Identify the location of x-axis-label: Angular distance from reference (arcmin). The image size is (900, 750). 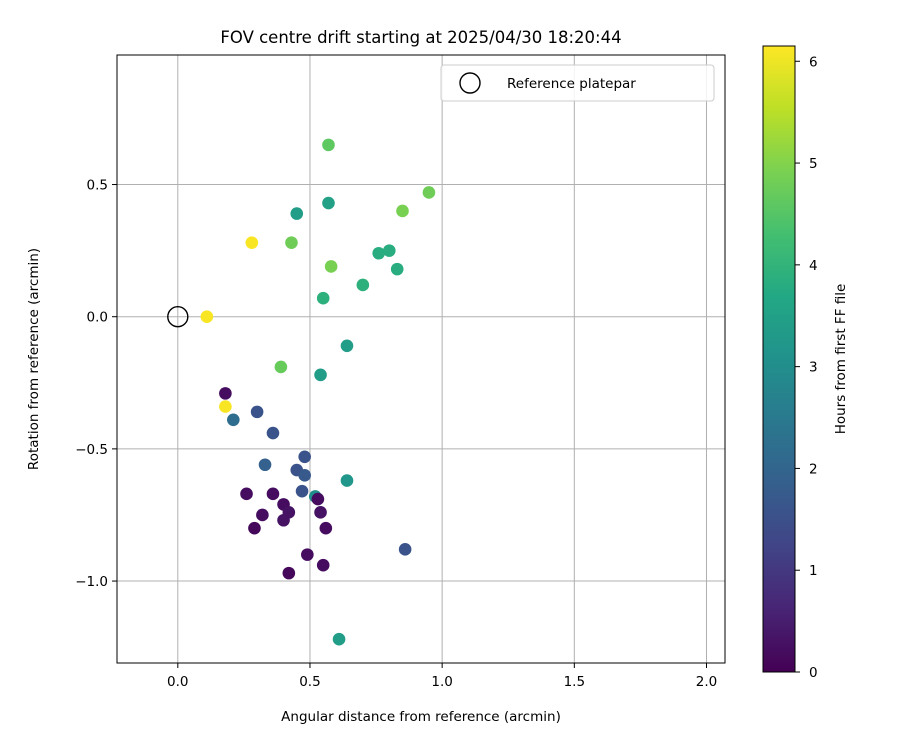
(421, 717).